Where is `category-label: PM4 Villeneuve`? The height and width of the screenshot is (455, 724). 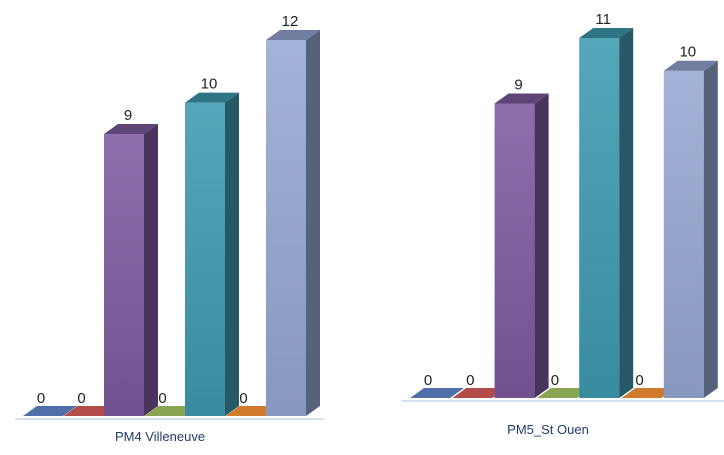
category-label: PM4 Villeneuve is located at coordinates (160, 436).